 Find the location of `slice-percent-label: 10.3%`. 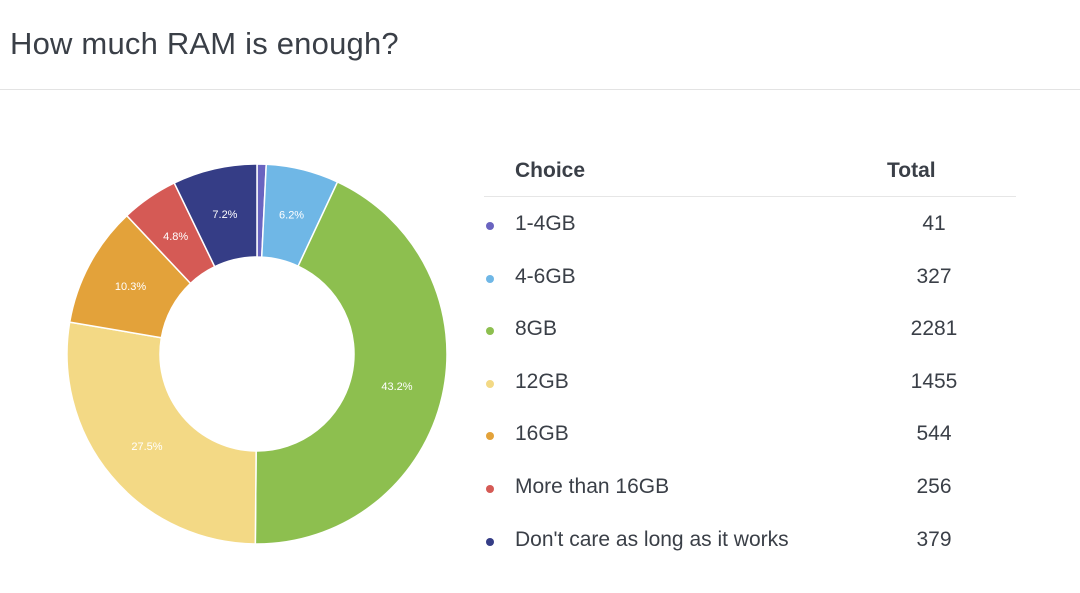

slice-percent-label: 10.3% is located at coordinates (130, 287).